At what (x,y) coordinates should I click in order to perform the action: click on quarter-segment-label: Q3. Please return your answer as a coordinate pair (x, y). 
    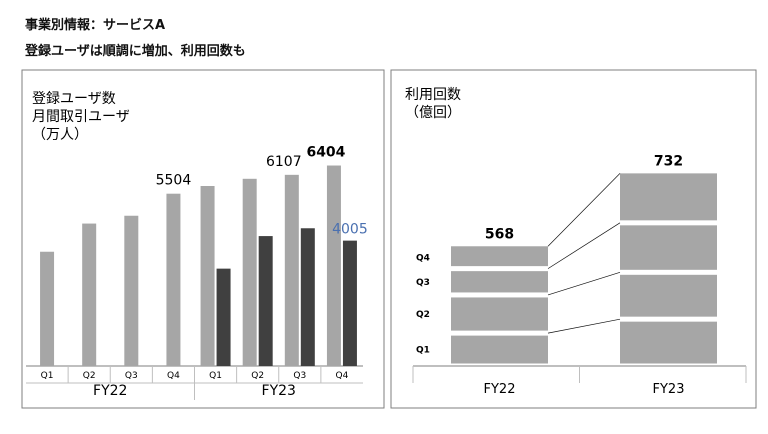
    Looking at the image, I should click on (423, 283).